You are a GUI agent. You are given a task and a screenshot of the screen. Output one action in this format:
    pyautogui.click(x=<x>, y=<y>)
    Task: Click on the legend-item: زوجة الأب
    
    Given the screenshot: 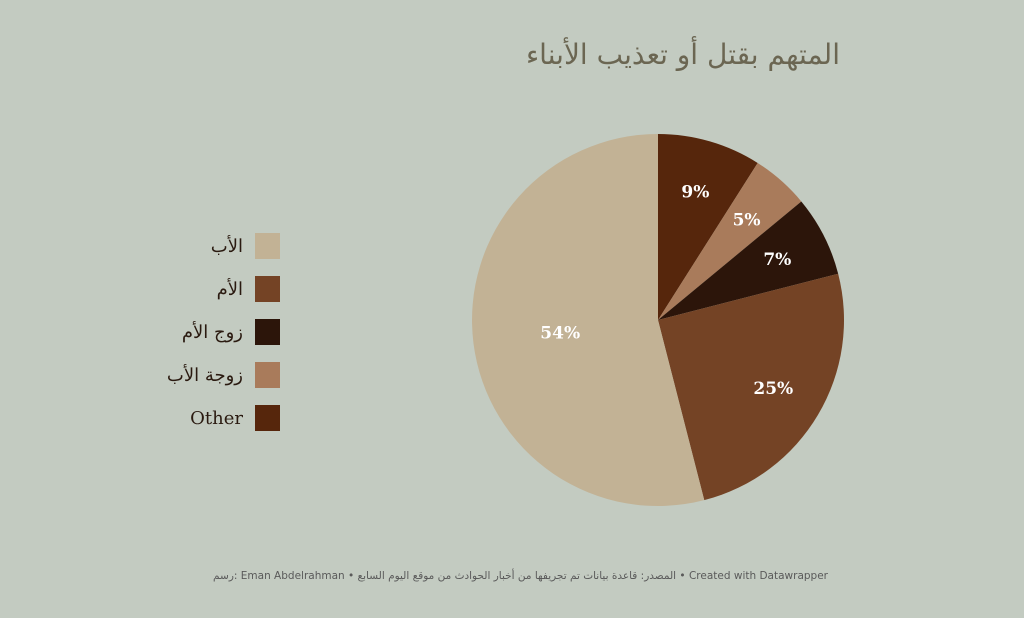 What is the action you would take?
    pyautogui.click(x=180, y=375)
    